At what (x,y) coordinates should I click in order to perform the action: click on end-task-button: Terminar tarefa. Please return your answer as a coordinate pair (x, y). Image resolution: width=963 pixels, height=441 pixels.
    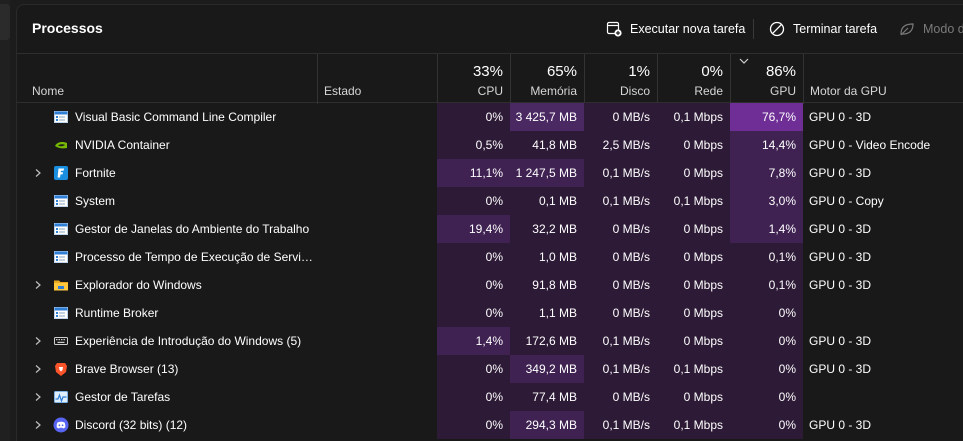
    Looking at the image, I should click on (823, 29).